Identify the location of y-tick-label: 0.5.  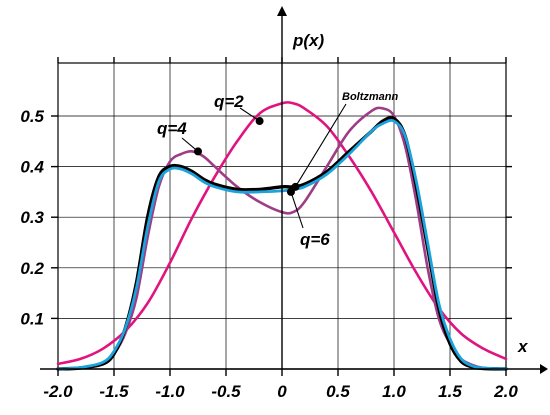
(32, 116).